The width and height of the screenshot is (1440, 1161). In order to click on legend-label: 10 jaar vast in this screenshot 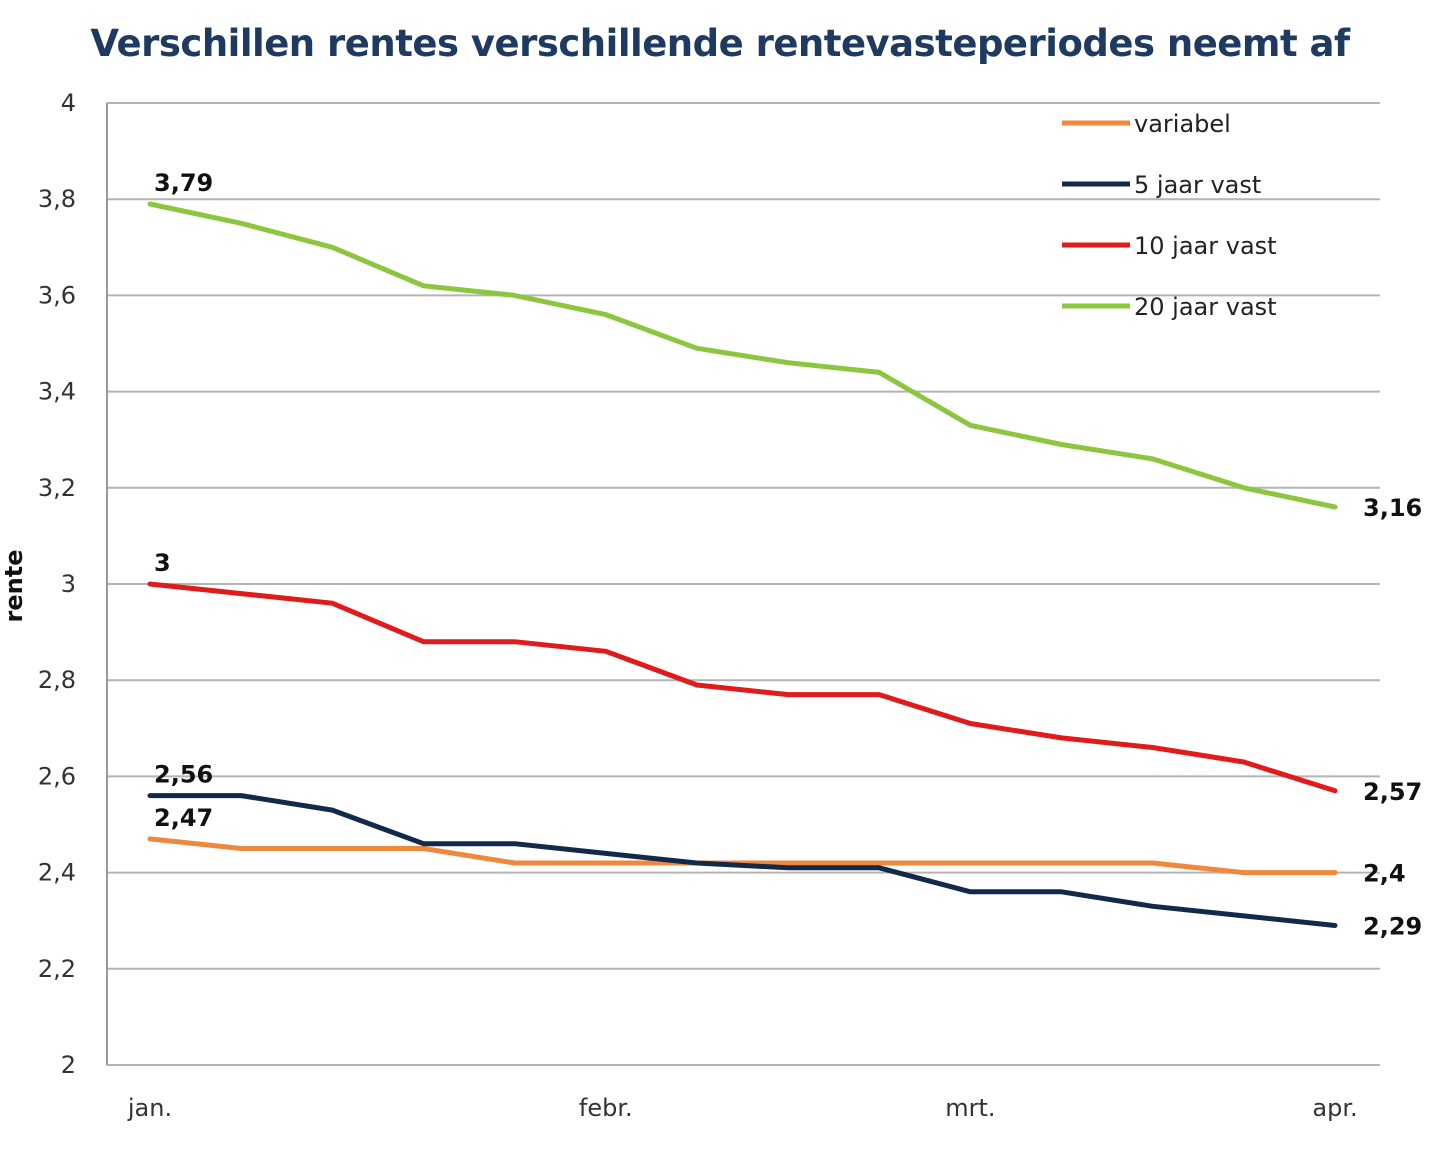, I will do `click(1205, 246)`.